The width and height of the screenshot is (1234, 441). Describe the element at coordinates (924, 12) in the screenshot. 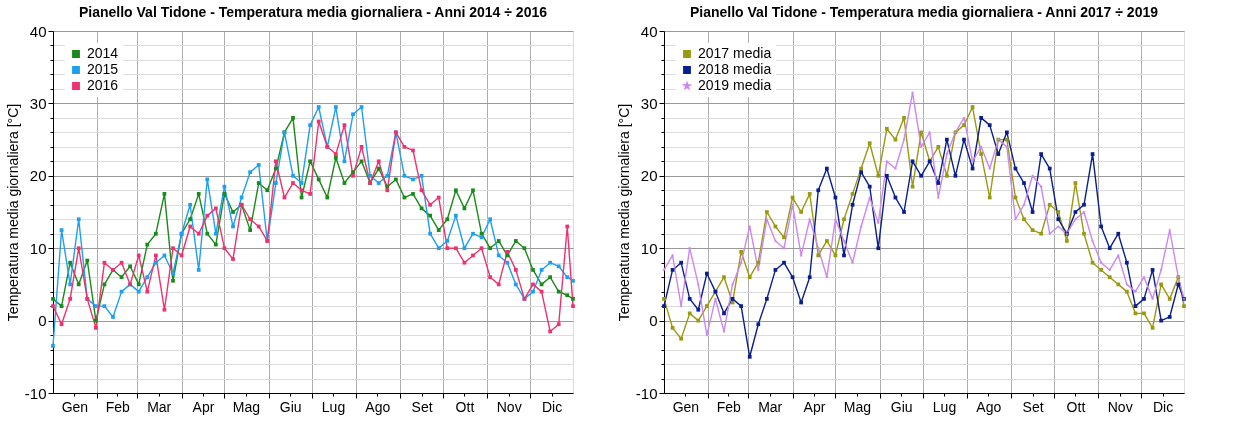

I see `chart-title: Pianello Val Tidone - Temperatura media giornaliera - Anni 2017 ÷ 2019` at that location.